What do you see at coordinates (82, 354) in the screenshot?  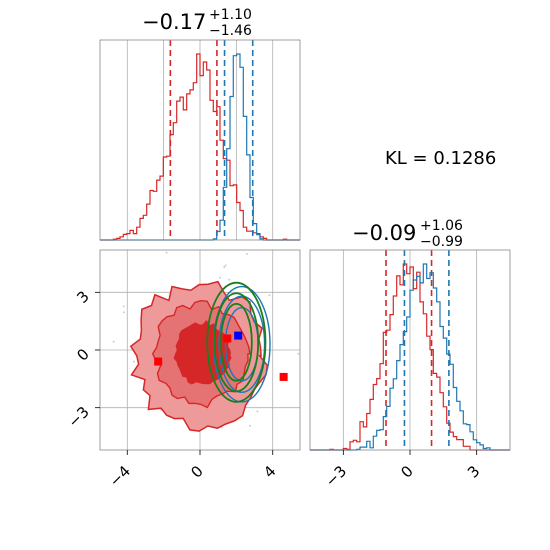 I see `y-tick-label: 0` at bounding box center [82, 354].